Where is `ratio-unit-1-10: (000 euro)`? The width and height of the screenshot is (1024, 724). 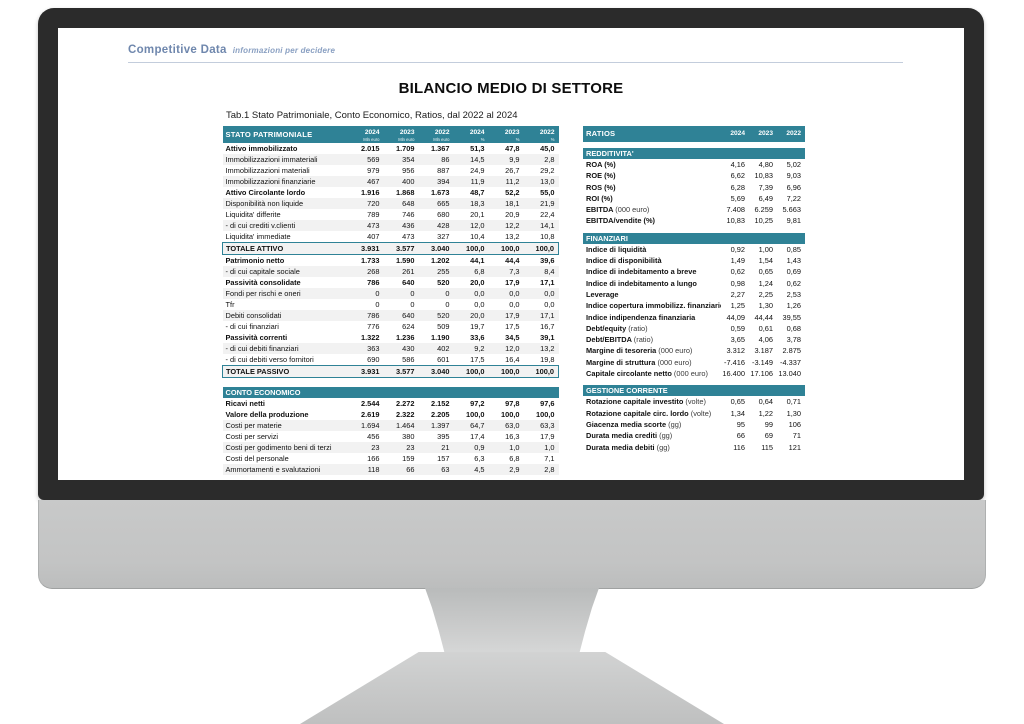
ratio-unit-1-10: (000 euro) is located at coordinates (674, 362).